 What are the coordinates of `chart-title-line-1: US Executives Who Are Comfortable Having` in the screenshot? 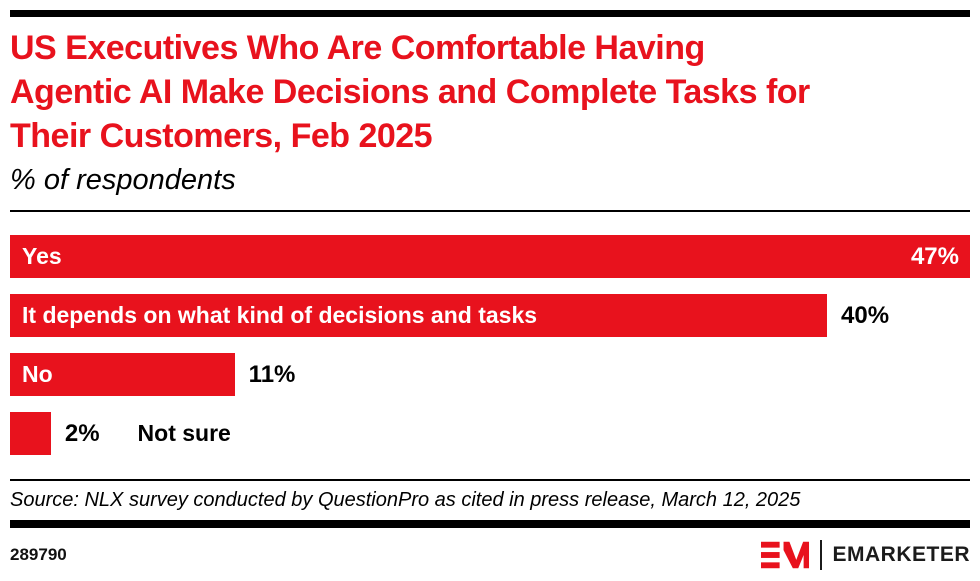 It's located at (357, 48).